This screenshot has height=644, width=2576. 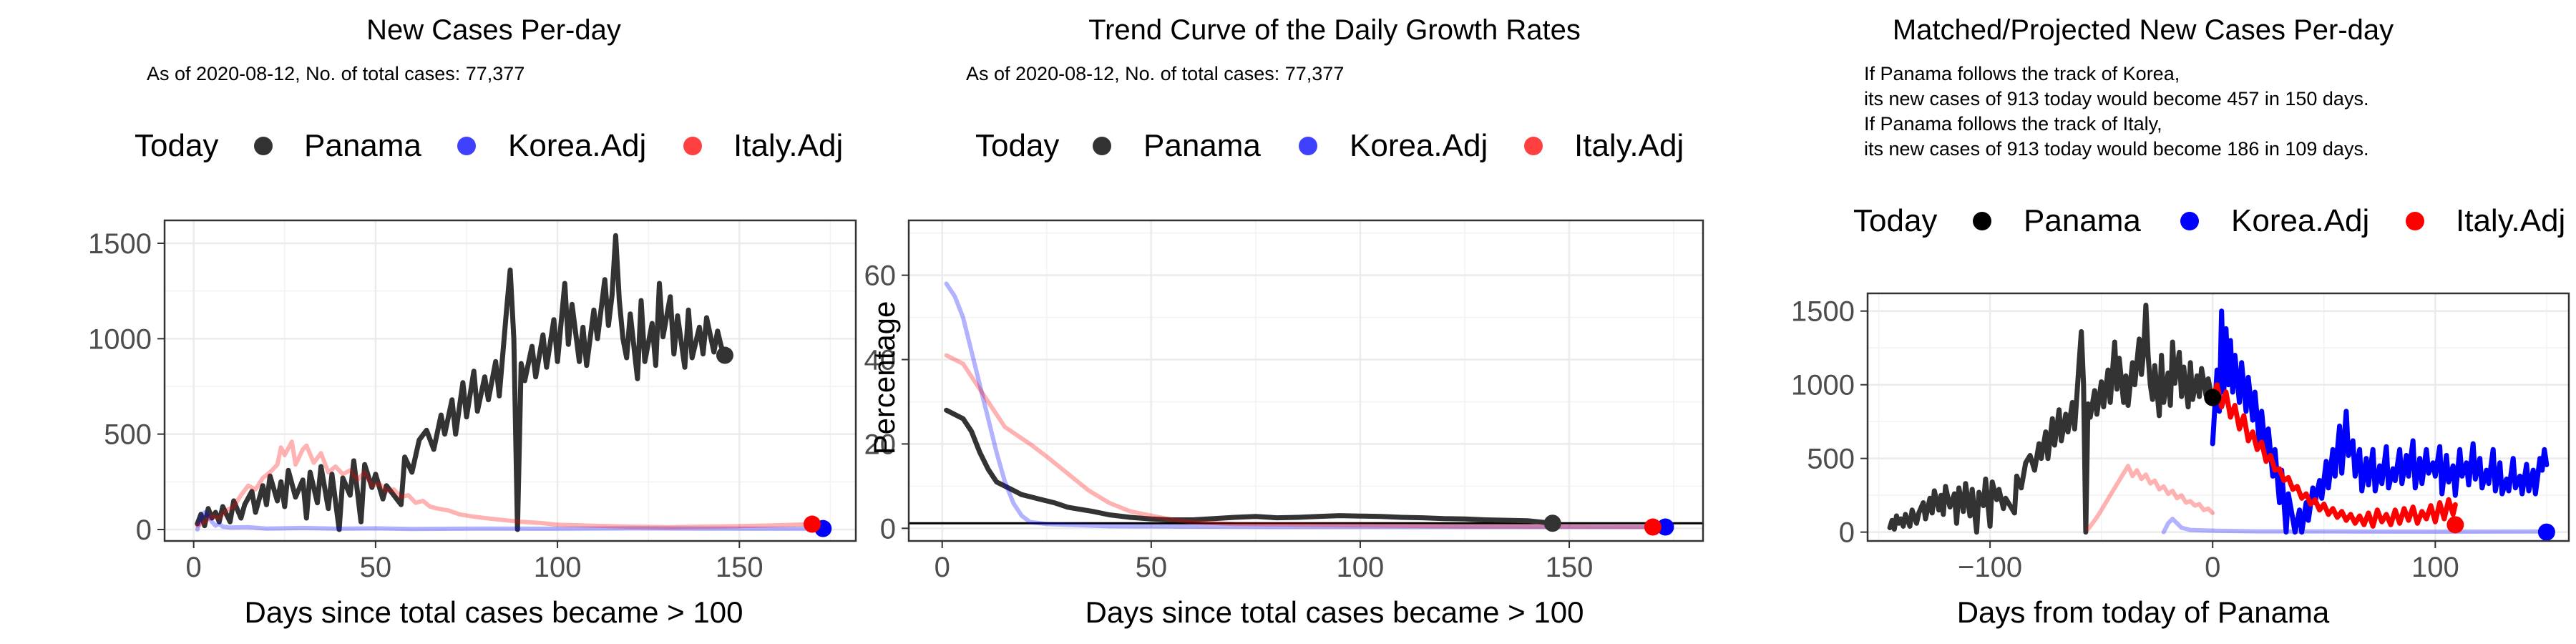 What do you see at coordinates (2546, 532) in the screenshot?
I see `today-point-korea-adj-projected` at bounding box center [2546, 532].